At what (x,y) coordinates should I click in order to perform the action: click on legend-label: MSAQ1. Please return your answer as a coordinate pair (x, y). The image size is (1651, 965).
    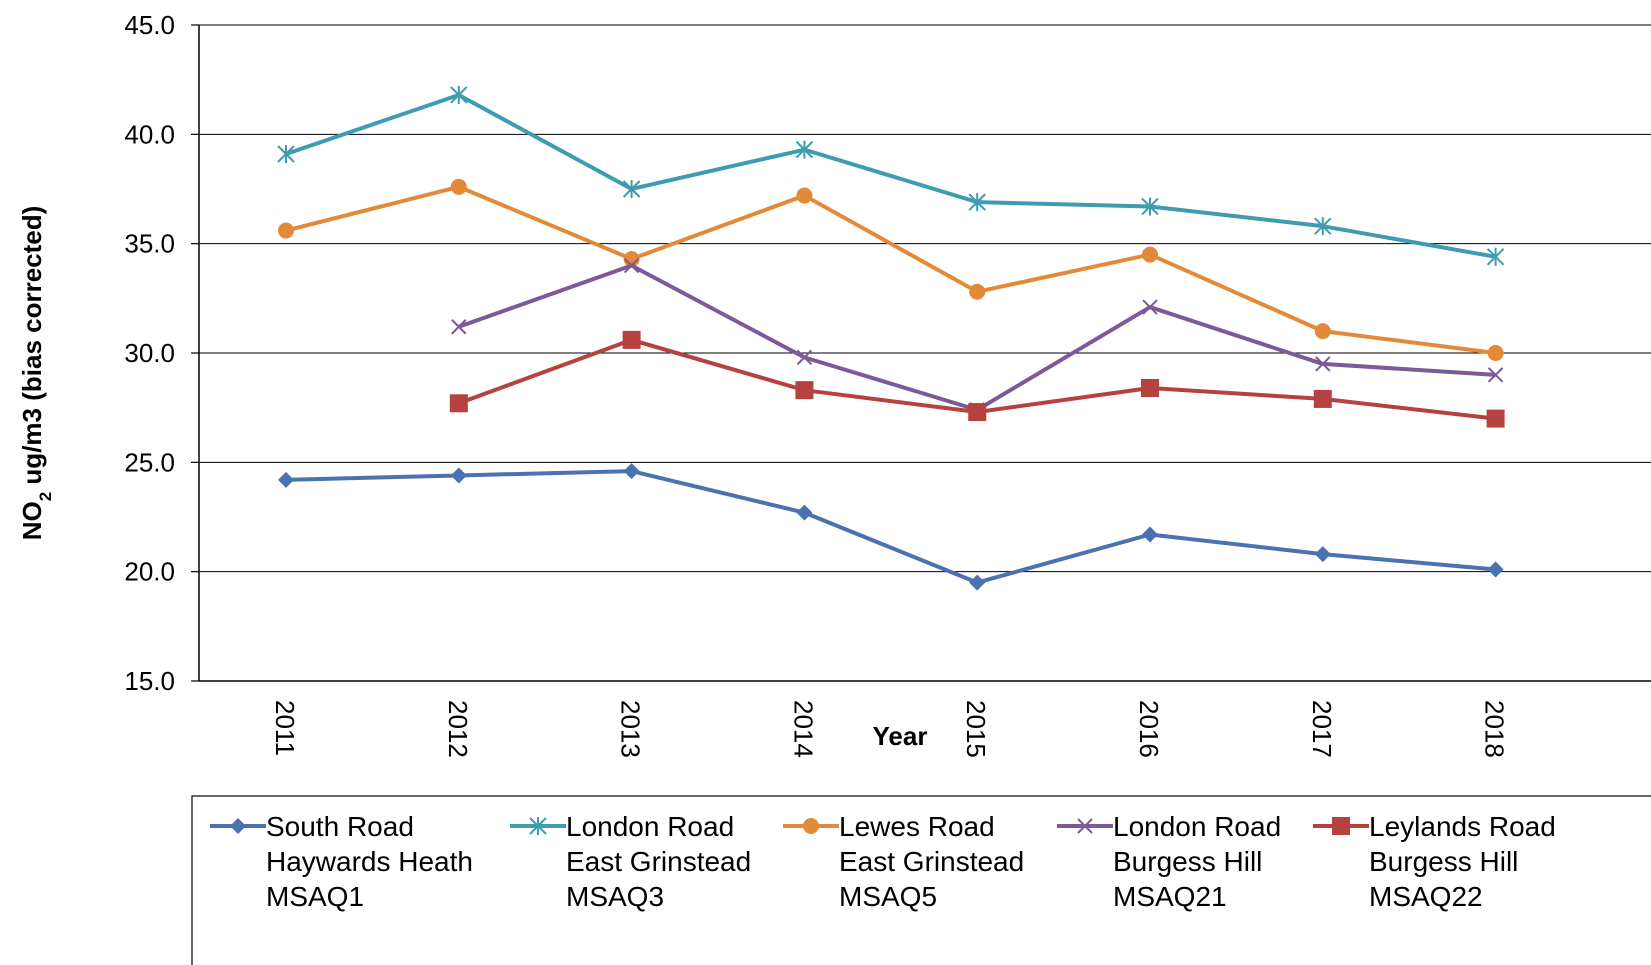
    Looking at the image, I should click on (315, 896).